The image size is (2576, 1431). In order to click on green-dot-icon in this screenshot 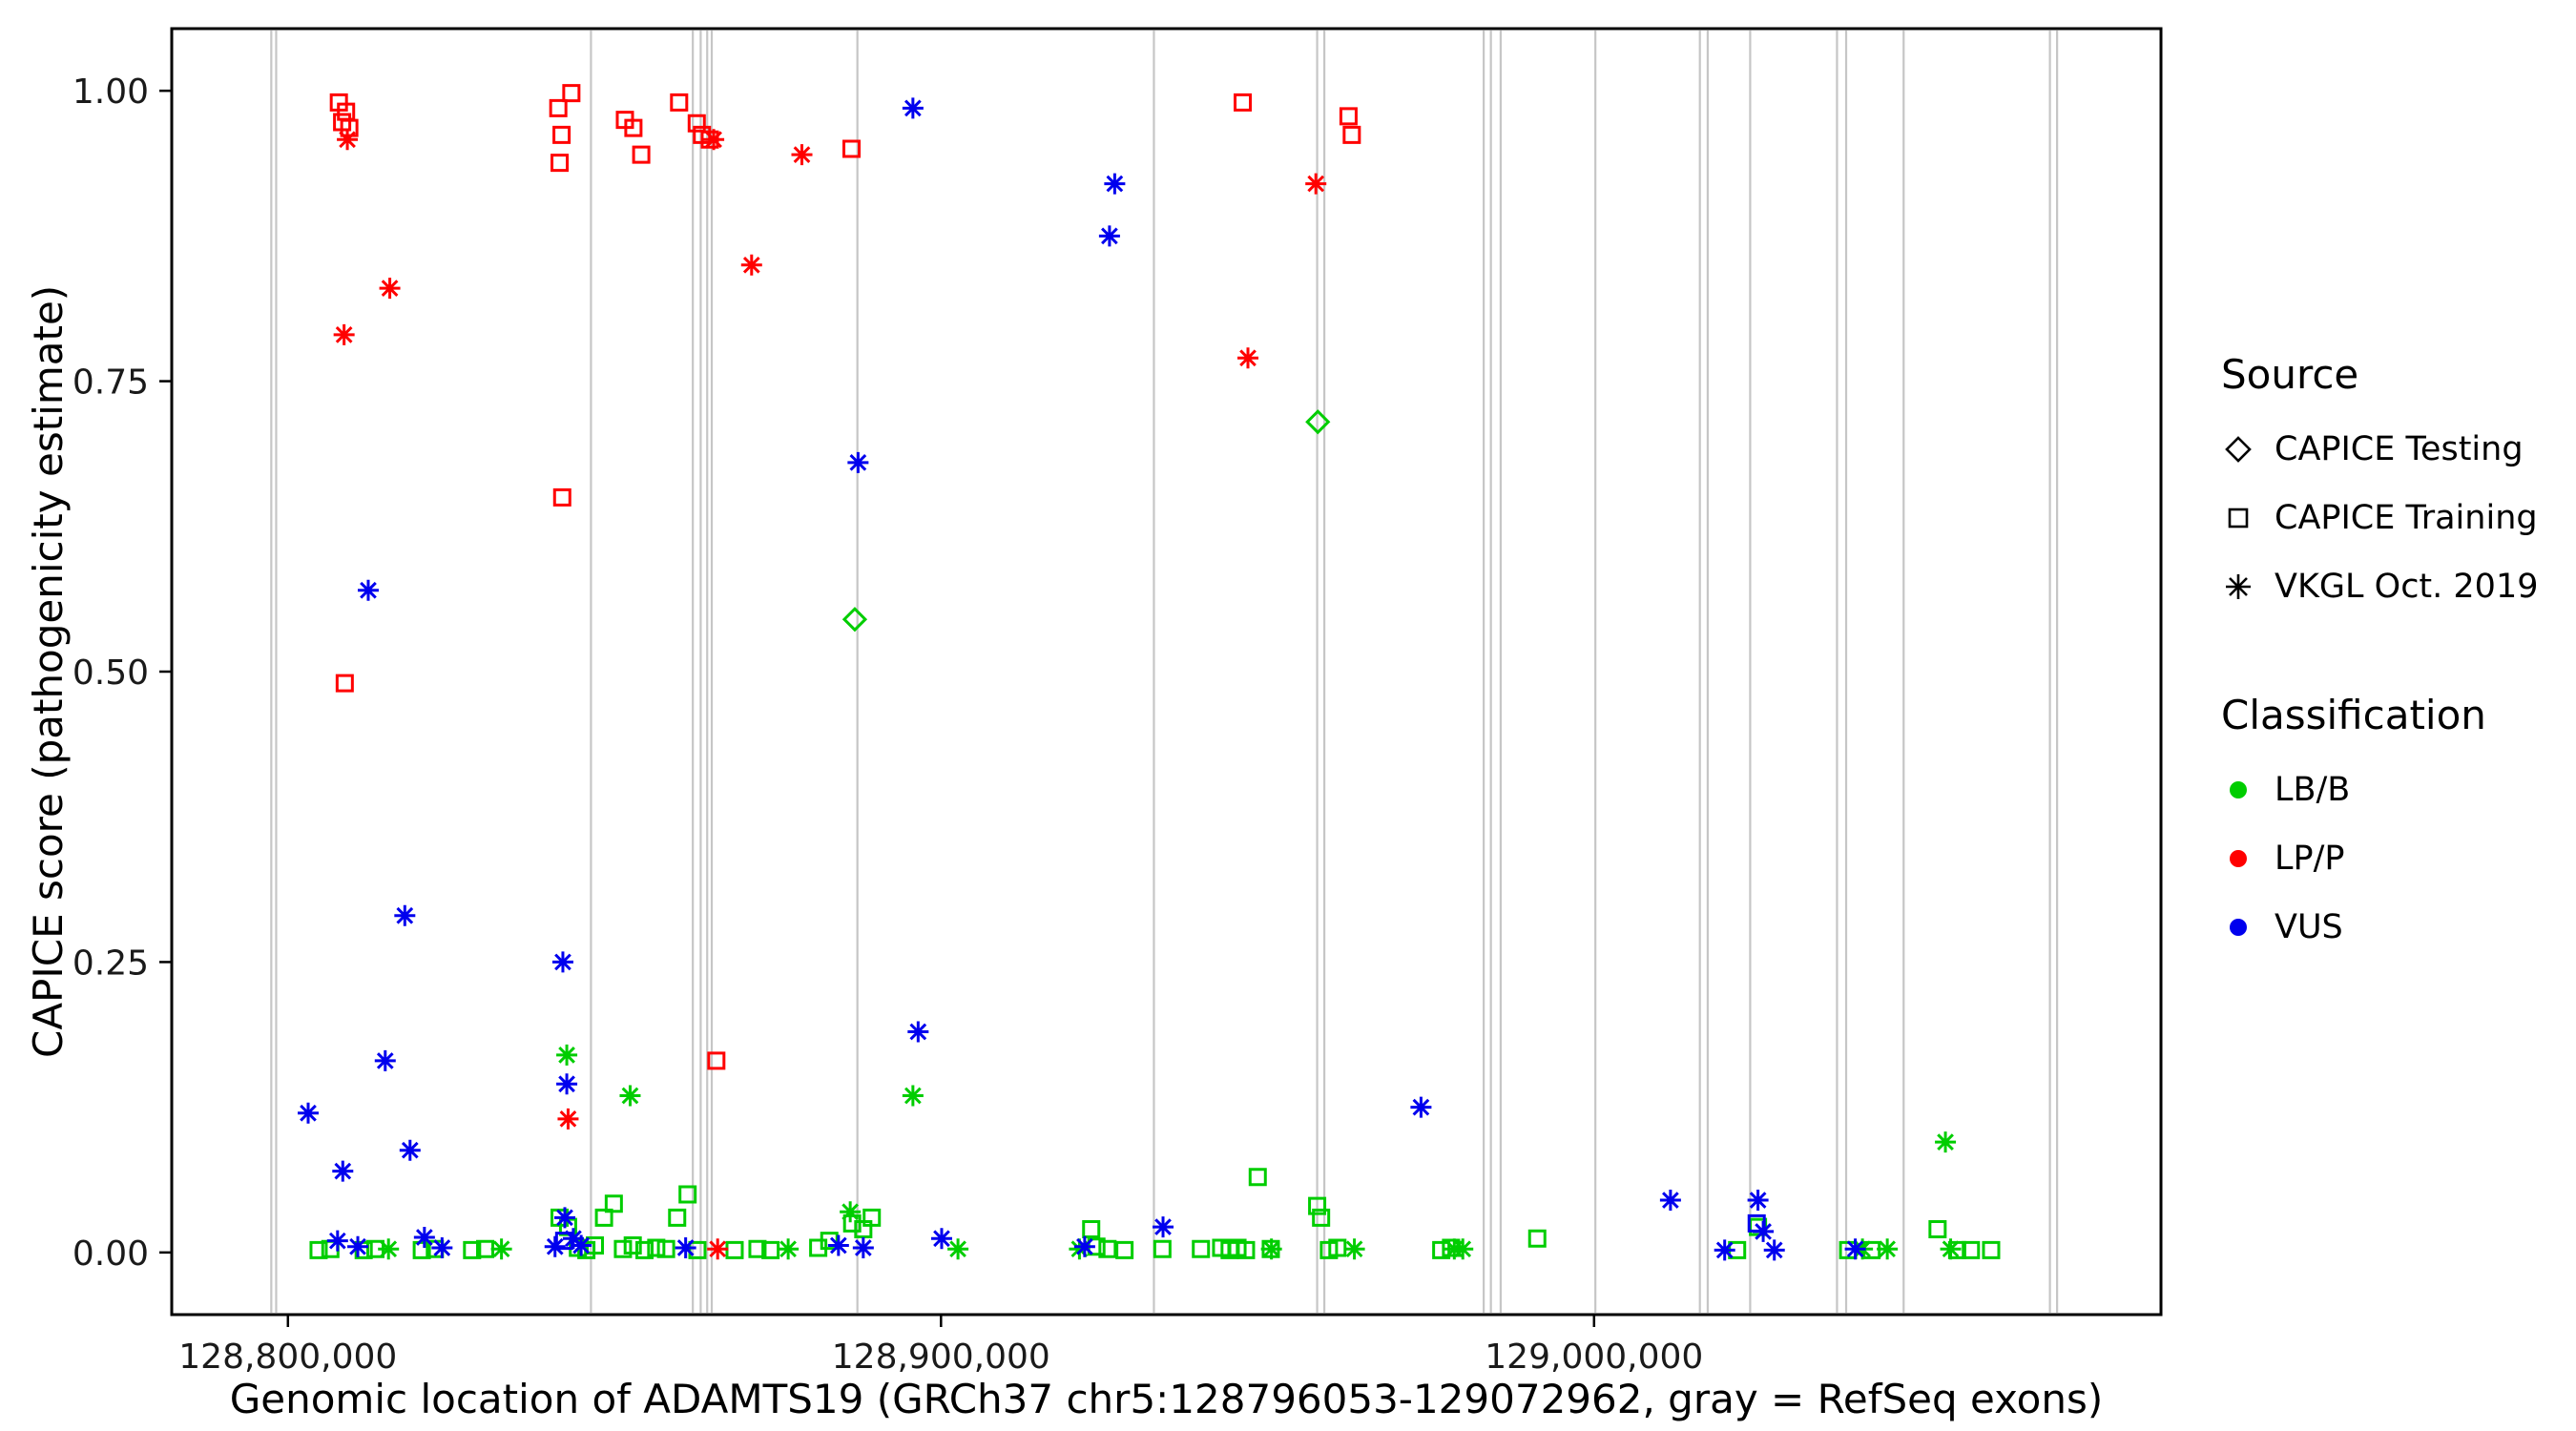, I will do `click(2238, 789)`.